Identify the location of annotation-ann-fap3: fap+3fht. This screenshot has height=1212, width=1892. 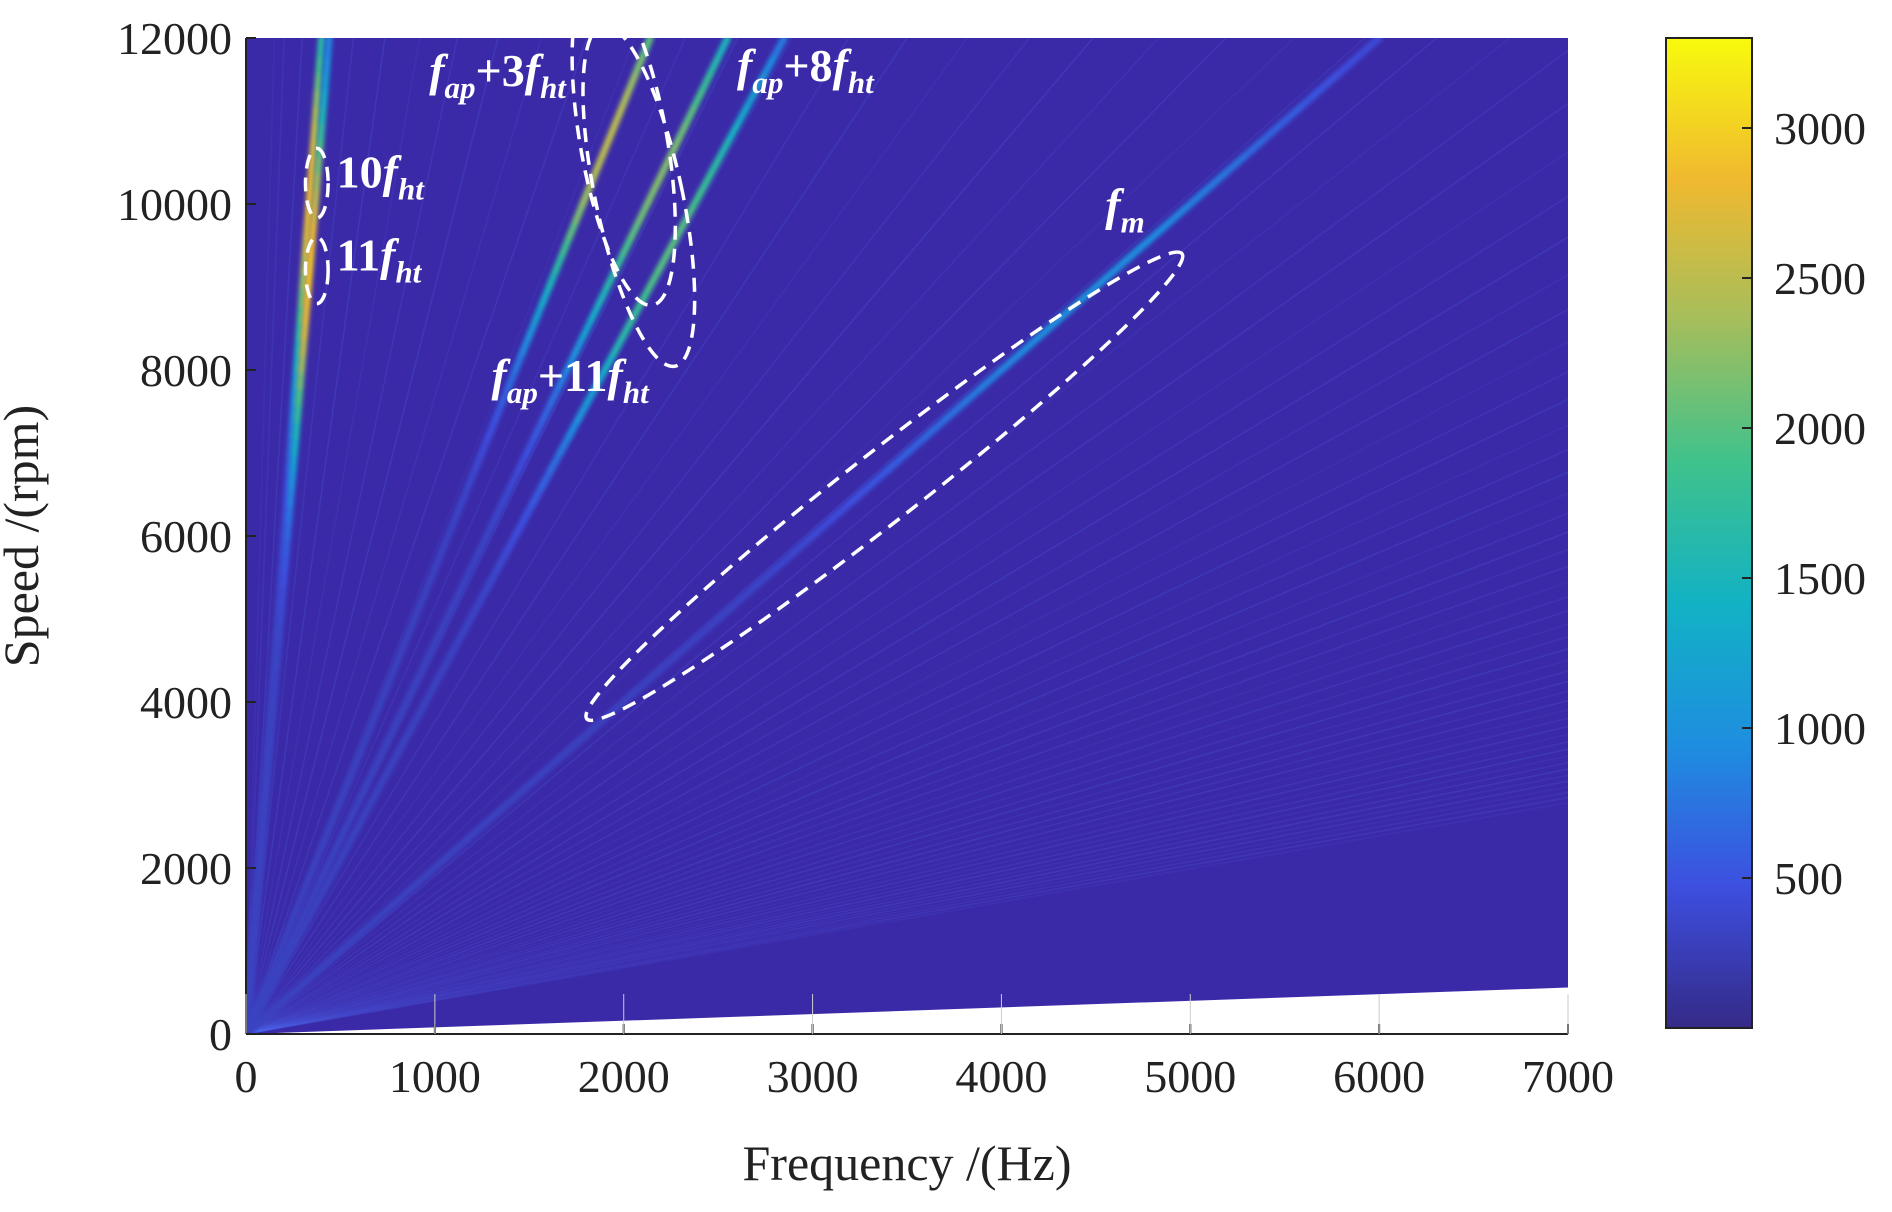
(498, 75).